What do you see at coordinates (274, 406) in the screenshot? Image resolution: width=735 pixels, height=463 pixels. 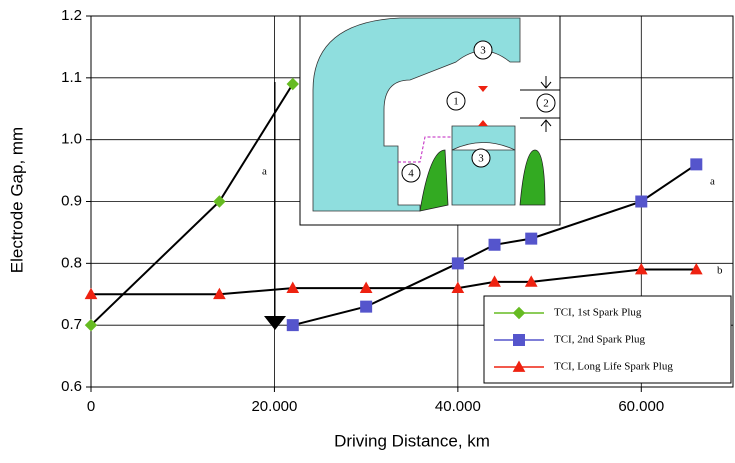 I see `x-tick-label: 20.000` at bounding box center [274, 406].